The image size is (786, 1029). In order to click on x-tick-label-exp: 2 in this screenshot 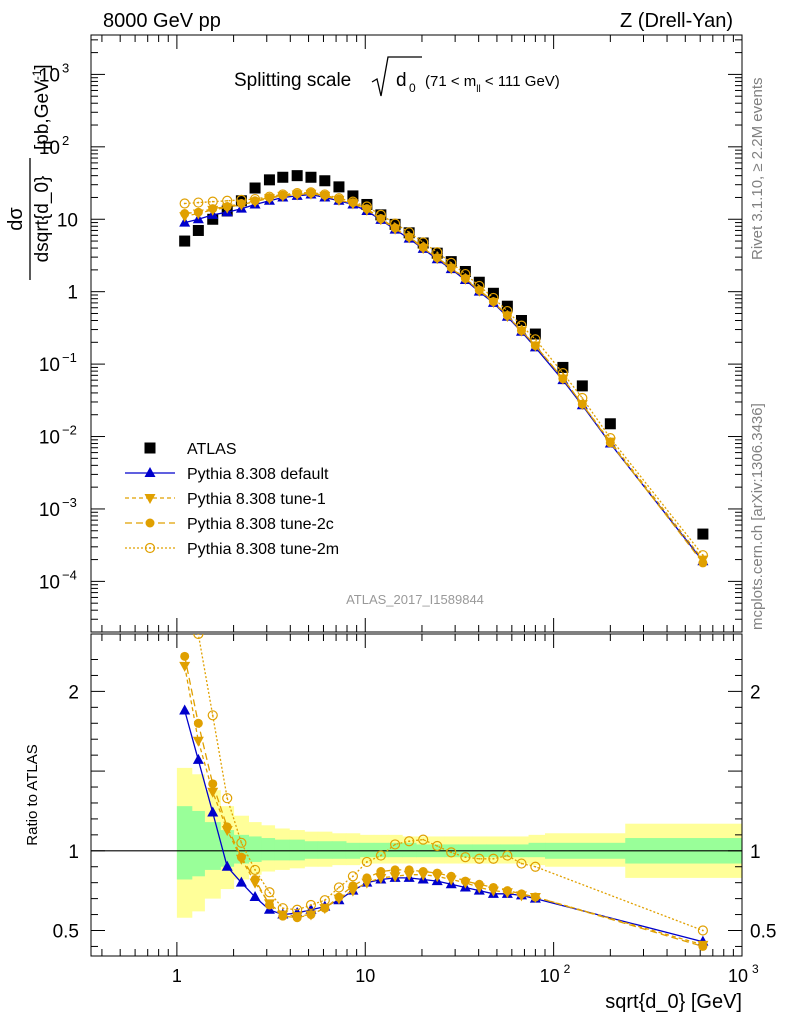, I will do `click(567, 969)`.